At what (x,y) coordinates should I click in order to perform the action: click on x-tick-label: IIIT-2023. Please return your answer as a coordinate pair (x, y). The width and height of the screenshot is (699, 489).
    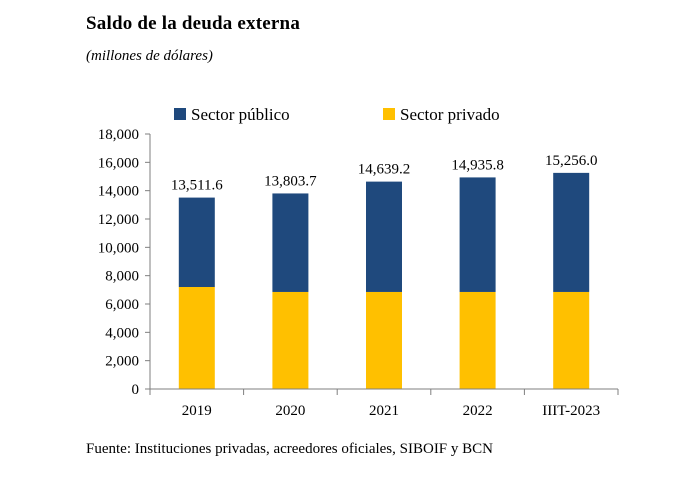
    Looking at the image, I should click on (571, 411).